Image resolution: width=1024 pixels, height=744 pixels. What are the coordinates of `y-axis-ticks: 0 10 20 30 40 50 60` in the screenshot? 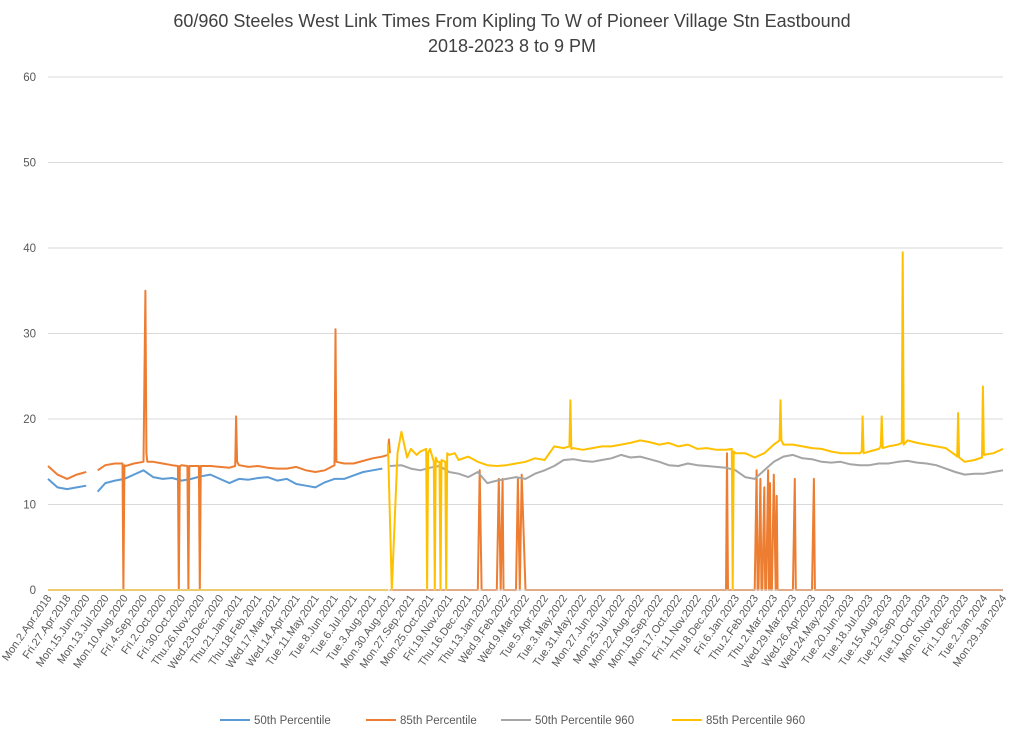 It's located at (29, 334).